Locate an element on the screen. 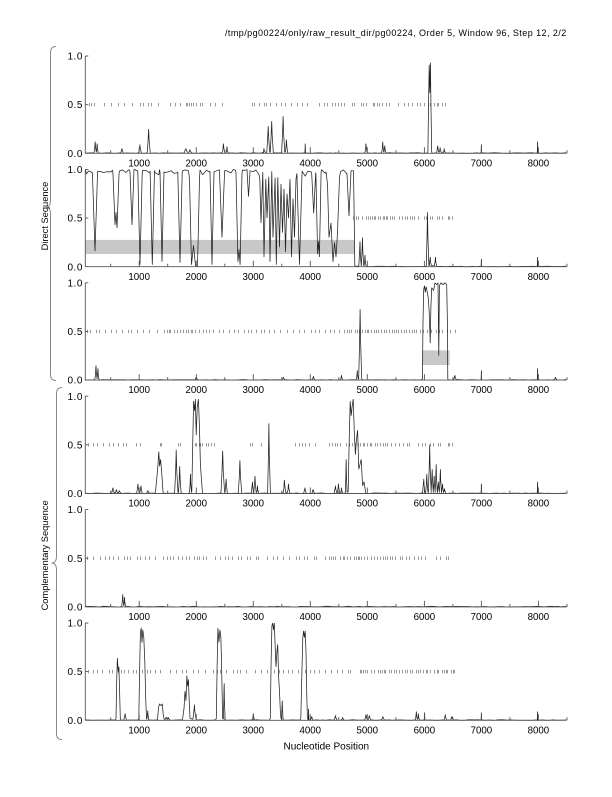 Image resolution: width=612 pixels, height=797 pixels. svg-text: Nucleotide Position is located at coordinates (326, 747).